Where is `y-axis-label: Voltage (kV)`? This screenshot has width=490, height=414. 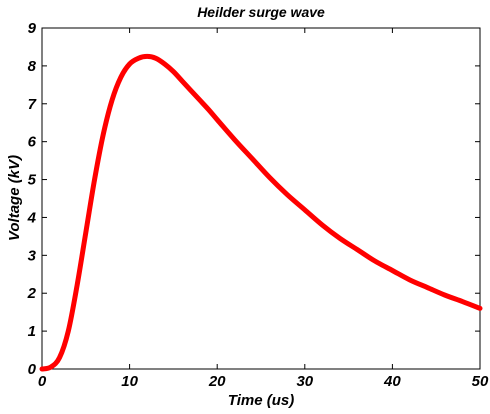
y-axis-label: Voltage (kV) is located at coordinates (14, 198).